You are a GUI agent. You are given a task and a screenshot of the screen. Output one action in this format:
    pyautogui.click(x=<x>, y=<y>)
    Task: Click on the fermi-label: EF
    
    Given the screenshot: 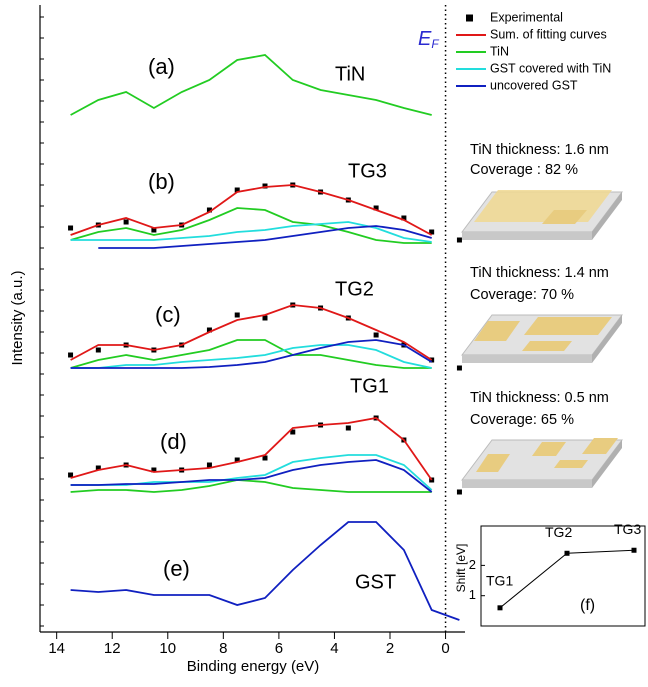 What is the action you would take?
    pyautogui.click(x=428, y=39)
    